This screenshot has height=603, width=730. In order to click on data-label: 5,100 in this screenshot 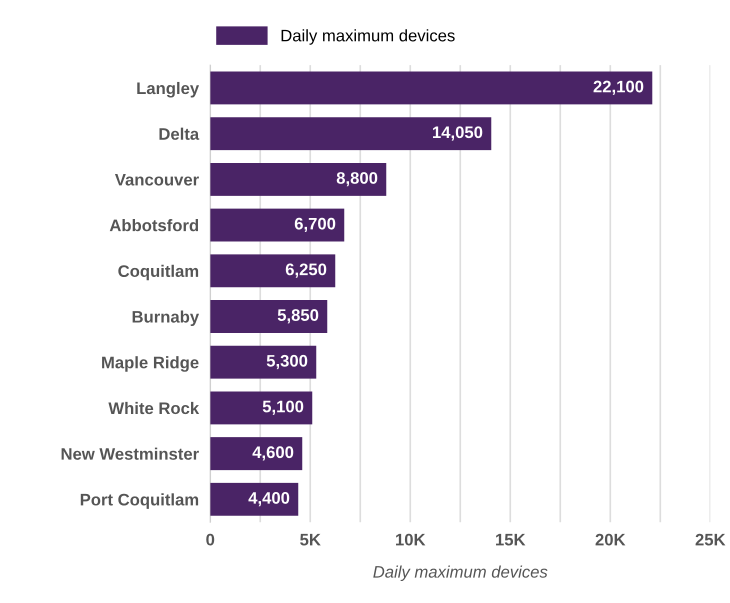, I will do `click(283, 407)`.